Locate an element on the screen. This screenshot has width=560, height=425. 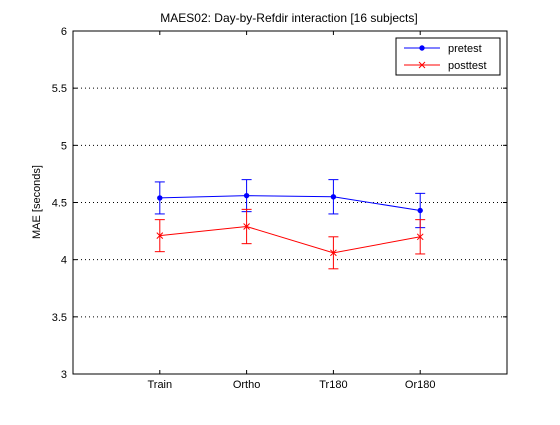
legend-box is located at coordinates (448, 56).